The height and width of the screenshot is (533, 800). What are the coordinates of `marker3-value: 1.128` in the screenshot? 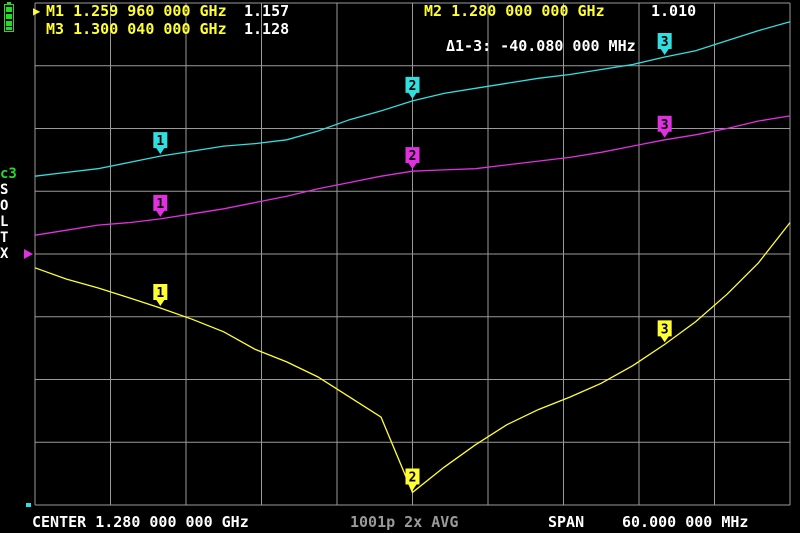 It's located at (267, 29).